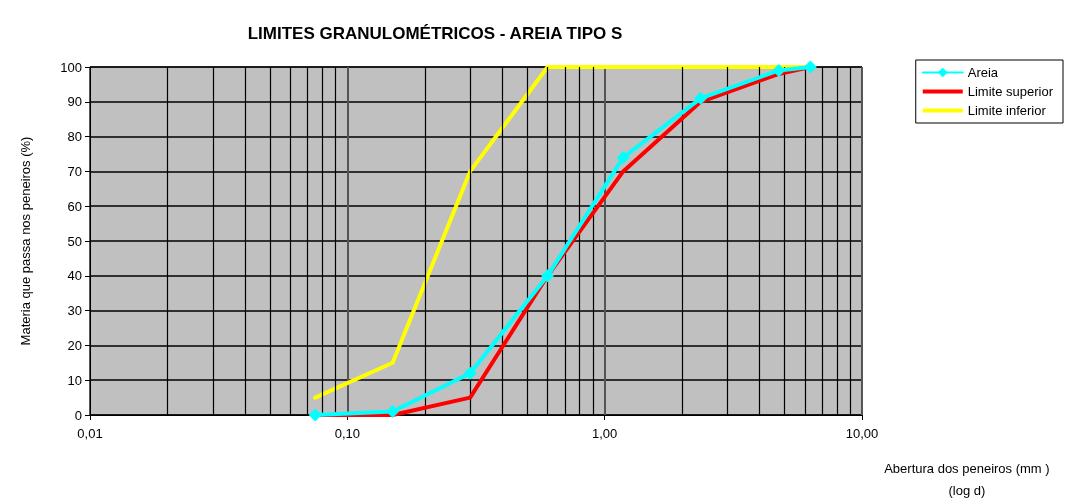 The height and width of the screenshot is (503, 1075). I want to click on x-tick-label: 0,01, so click(90, 433).